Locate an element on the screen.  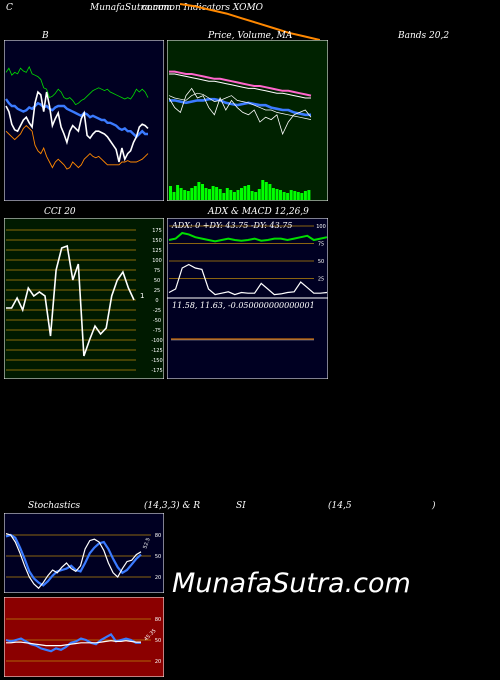
top-decor-line is located at coordinates (250, 22).